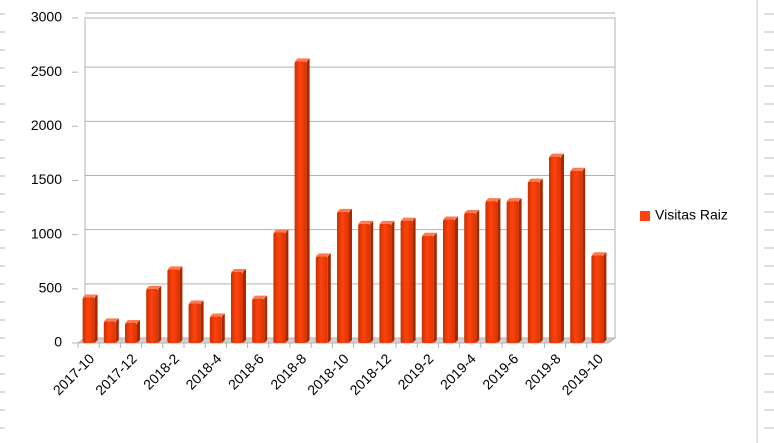  Describe the element at coordinates (645, 216) in the screenshot. I see `legend-swatch` at that location.